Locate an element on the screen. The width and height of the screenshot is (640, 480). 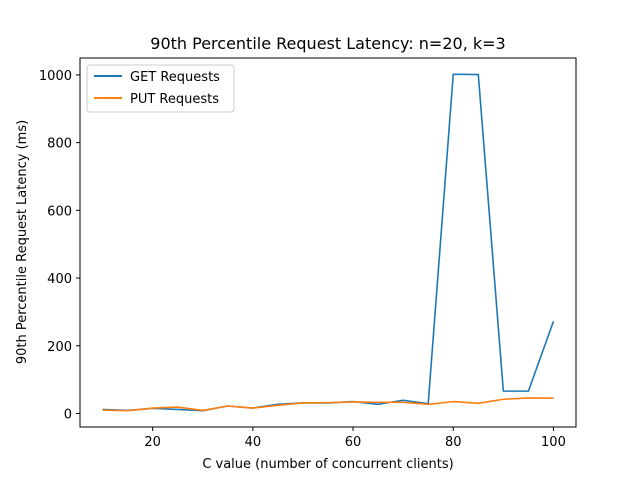
legend-box is located at coordinates (160, 88).